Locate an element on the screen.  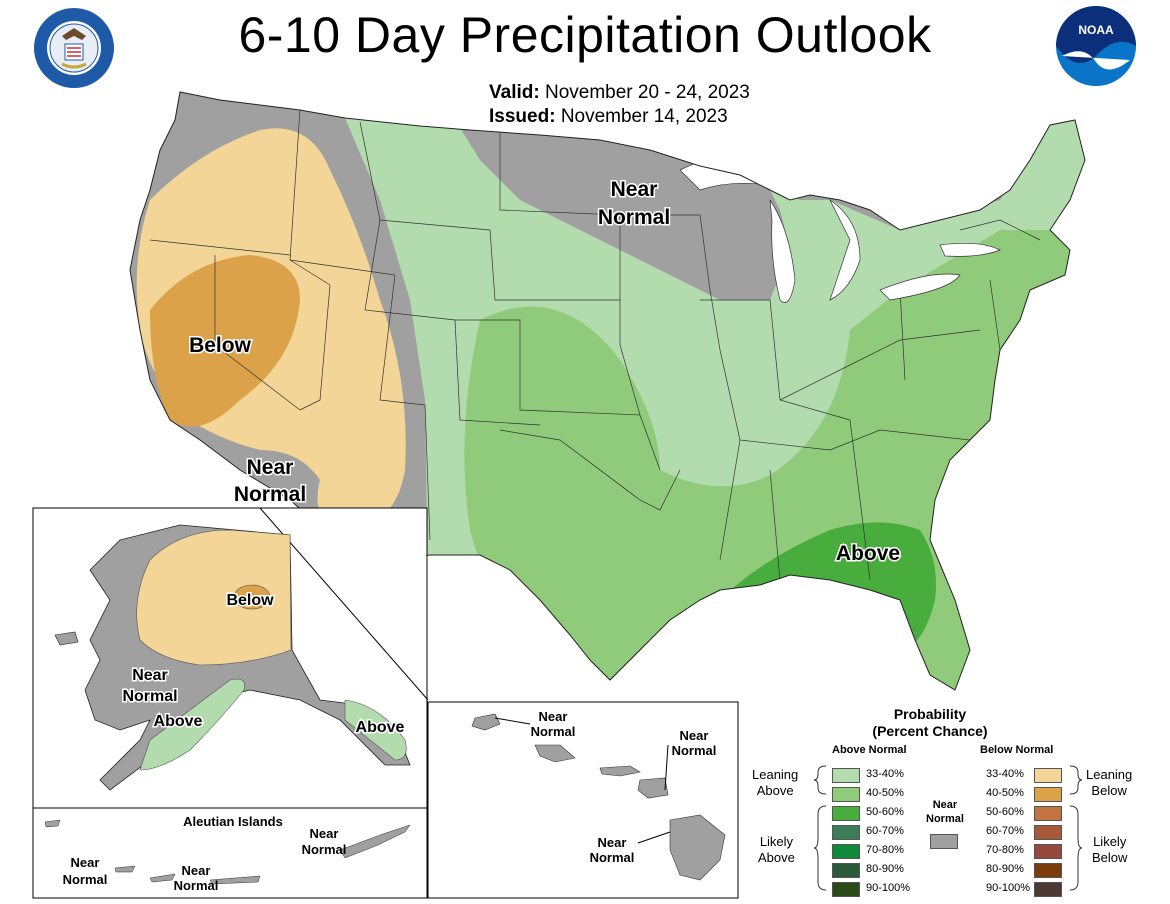
conus-near-normal-north-line2: Normal is located at coordinates (634, 217).